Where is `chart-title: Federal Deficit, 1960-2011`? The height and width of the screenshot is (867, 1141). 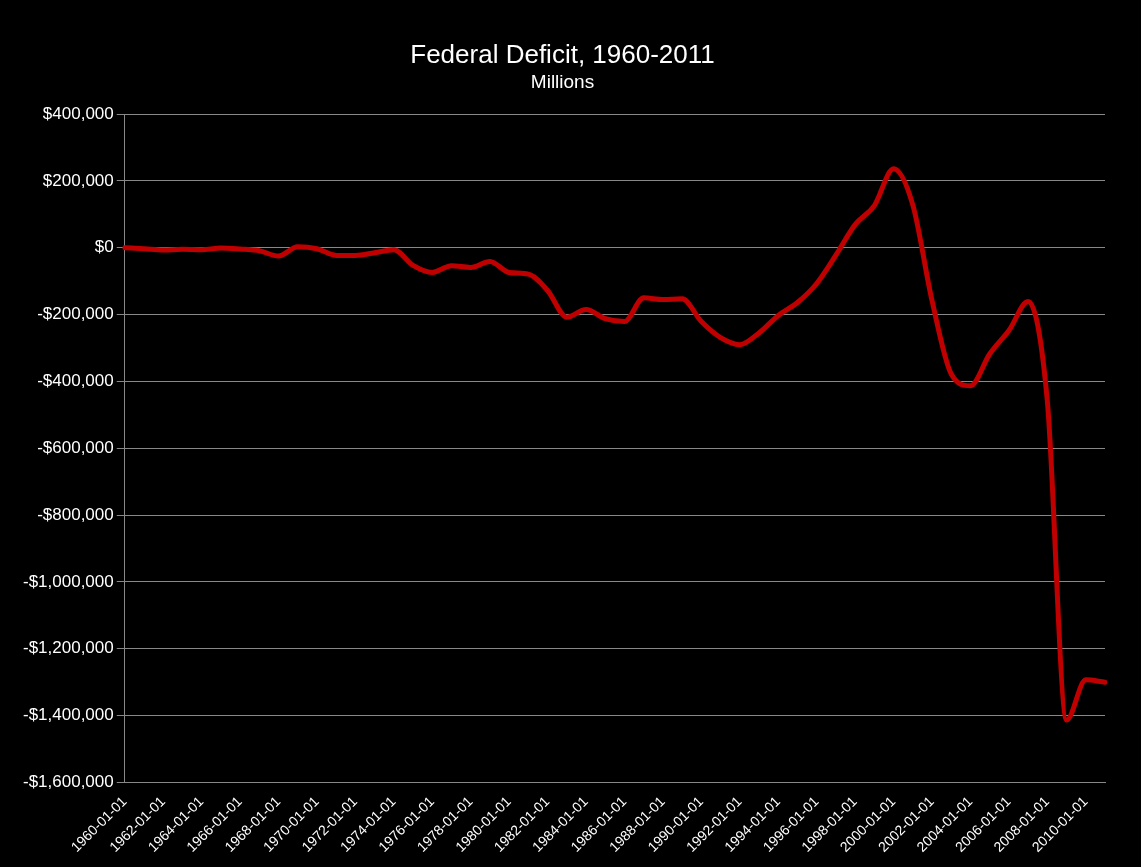 chart-title: Federal Deficit, 1960-2011 is located at coordinates (562, 53).